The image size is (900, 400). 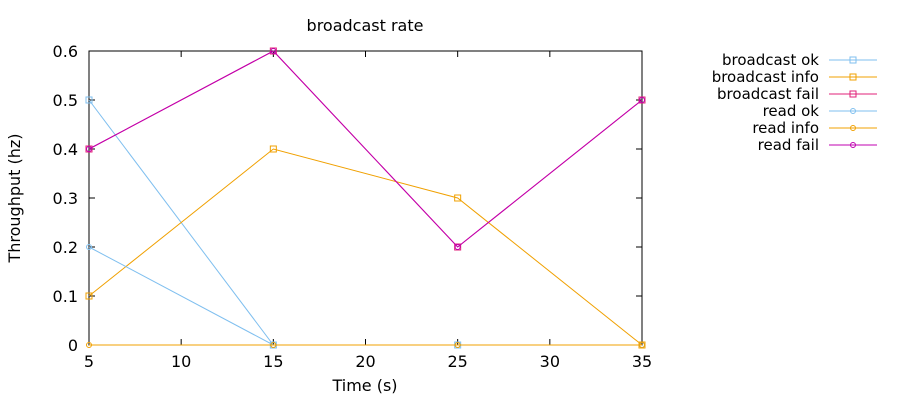 I want to click on legend-label: broadcast ok, so click(x=770, y=60).